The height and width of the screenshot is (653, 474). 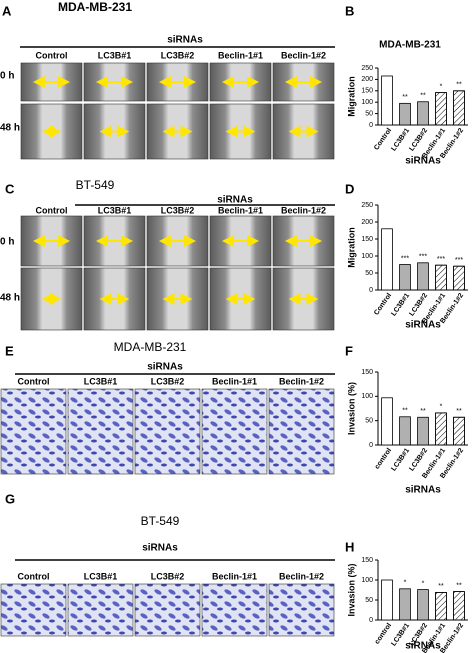 What do you see at coordinates (349, 188) in the screenshot?
I see `panel-label: D` at bounding box center [349, 188].